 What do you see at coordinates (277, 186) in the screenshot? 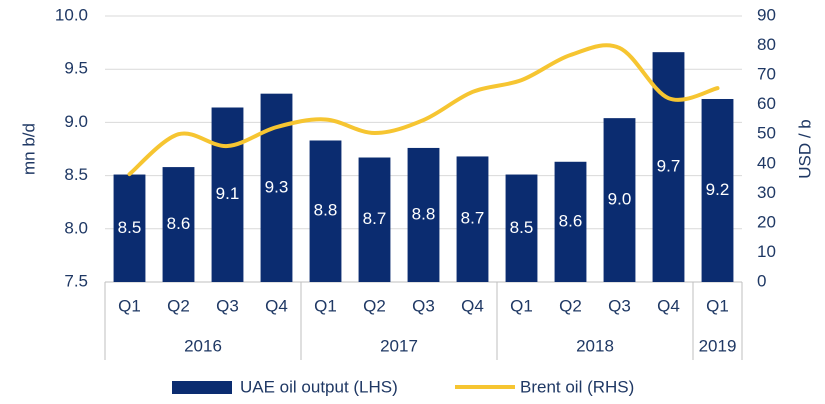
I see `value-label: 9.3` at bounding box center [277, 186].